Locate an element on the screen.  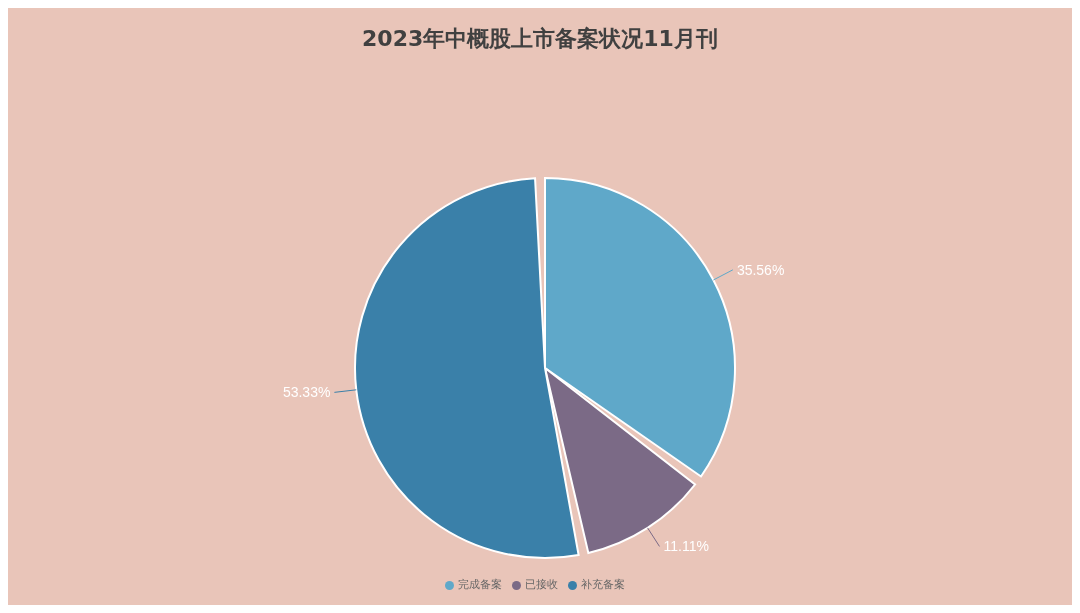
data-label: 11.11% is located at coordinates (686, 546).